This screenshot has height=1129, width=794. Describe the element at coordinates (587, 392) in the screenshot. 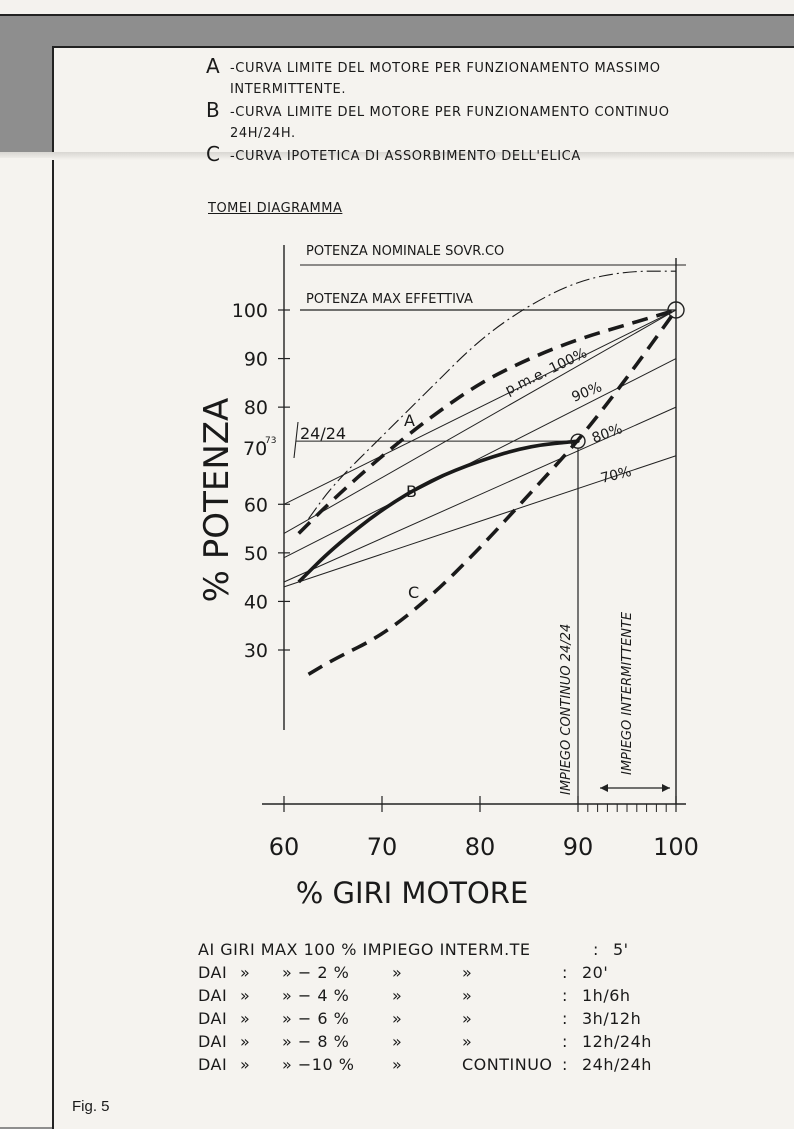

I see `pme-label: 90%` at that location.